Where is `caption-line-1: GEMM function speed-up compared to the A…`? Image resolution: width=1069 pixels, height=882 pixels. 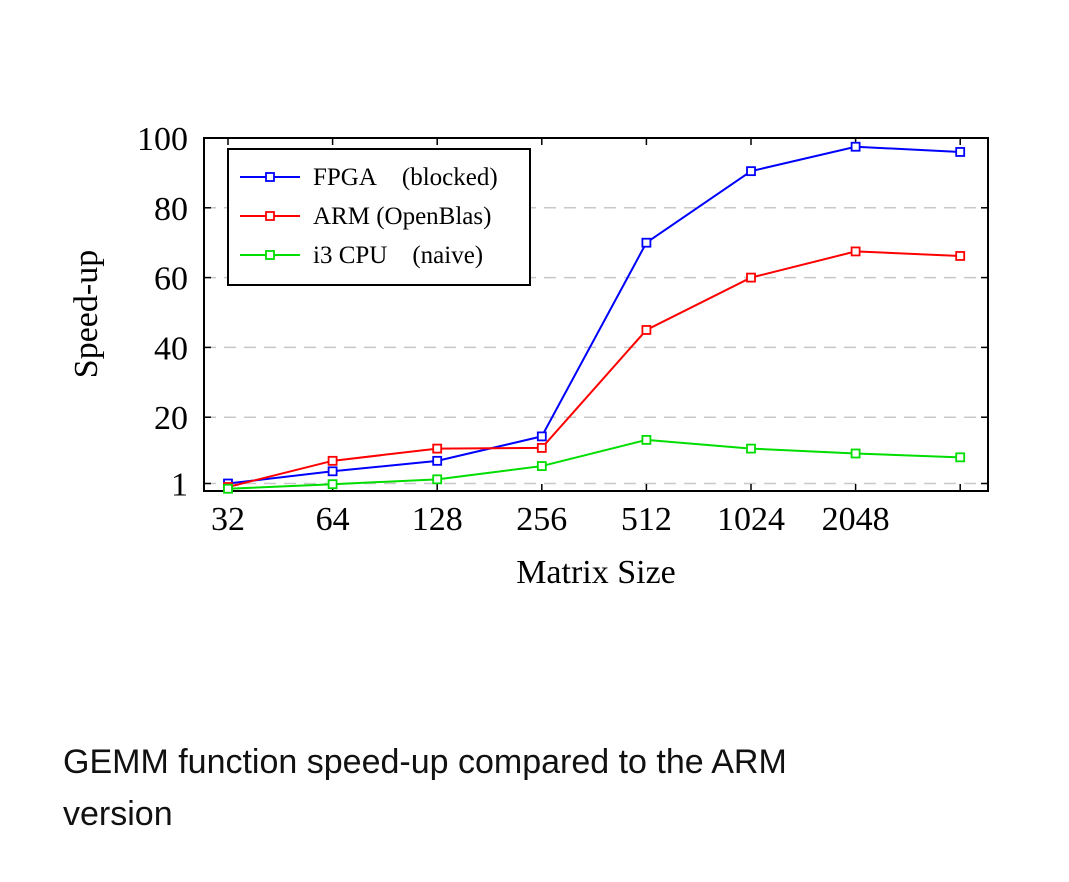
caption-line-1: GEMM function speed-up compared to the A… is located at coordinates (425, 762).